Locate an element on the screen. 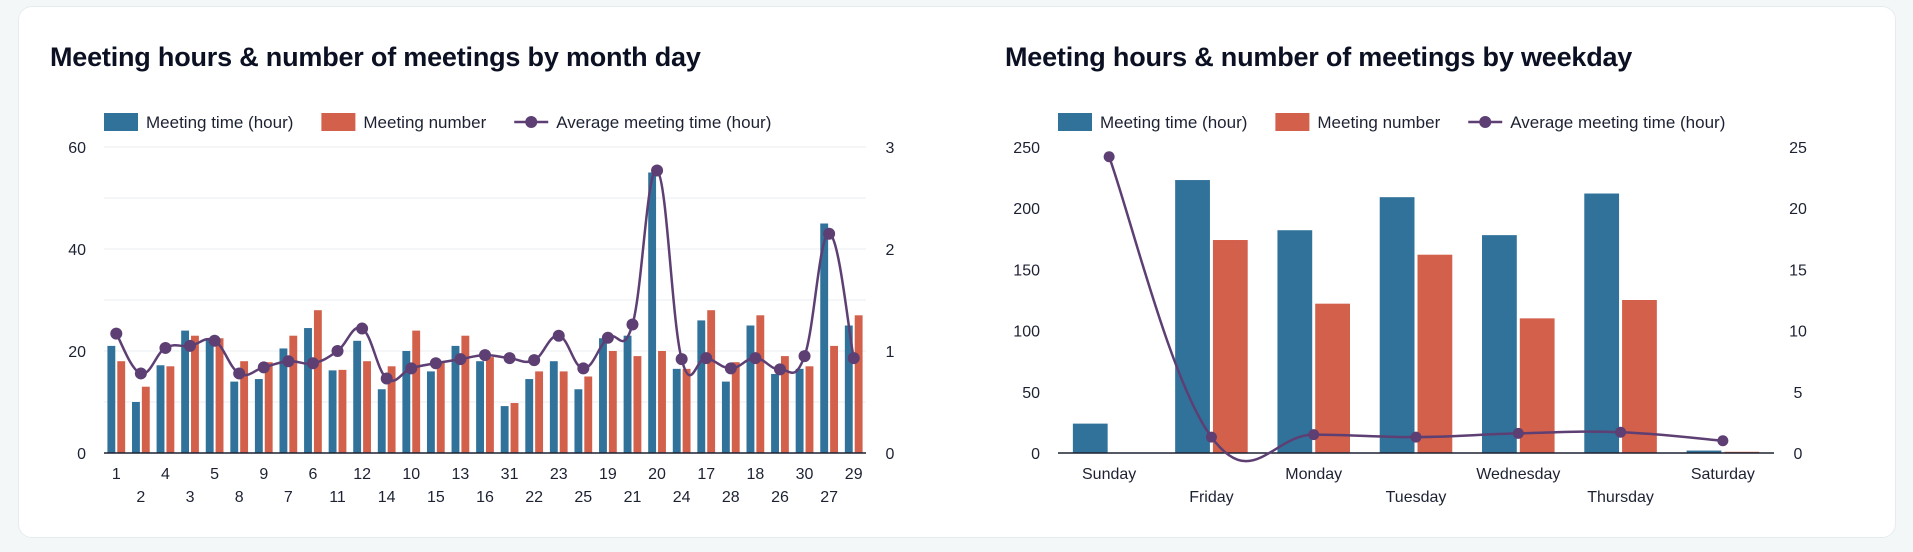 The height and width of the screenshot is (552, 1913). x-tick-label: Monday is located at coordinates (1313, 474).